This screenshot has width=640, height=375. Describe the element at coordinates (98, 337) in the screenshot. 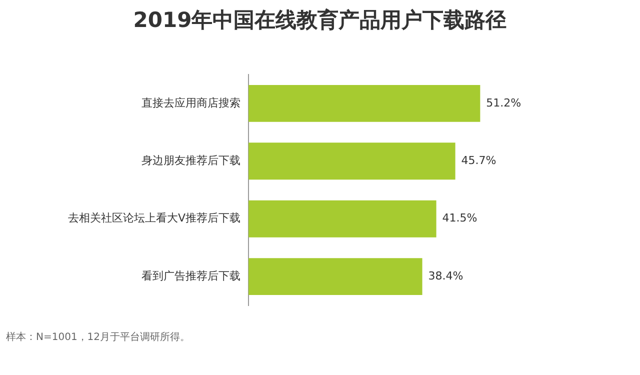

I see `text: 样本：N=1001，12月于平台调研所得。` at that location.